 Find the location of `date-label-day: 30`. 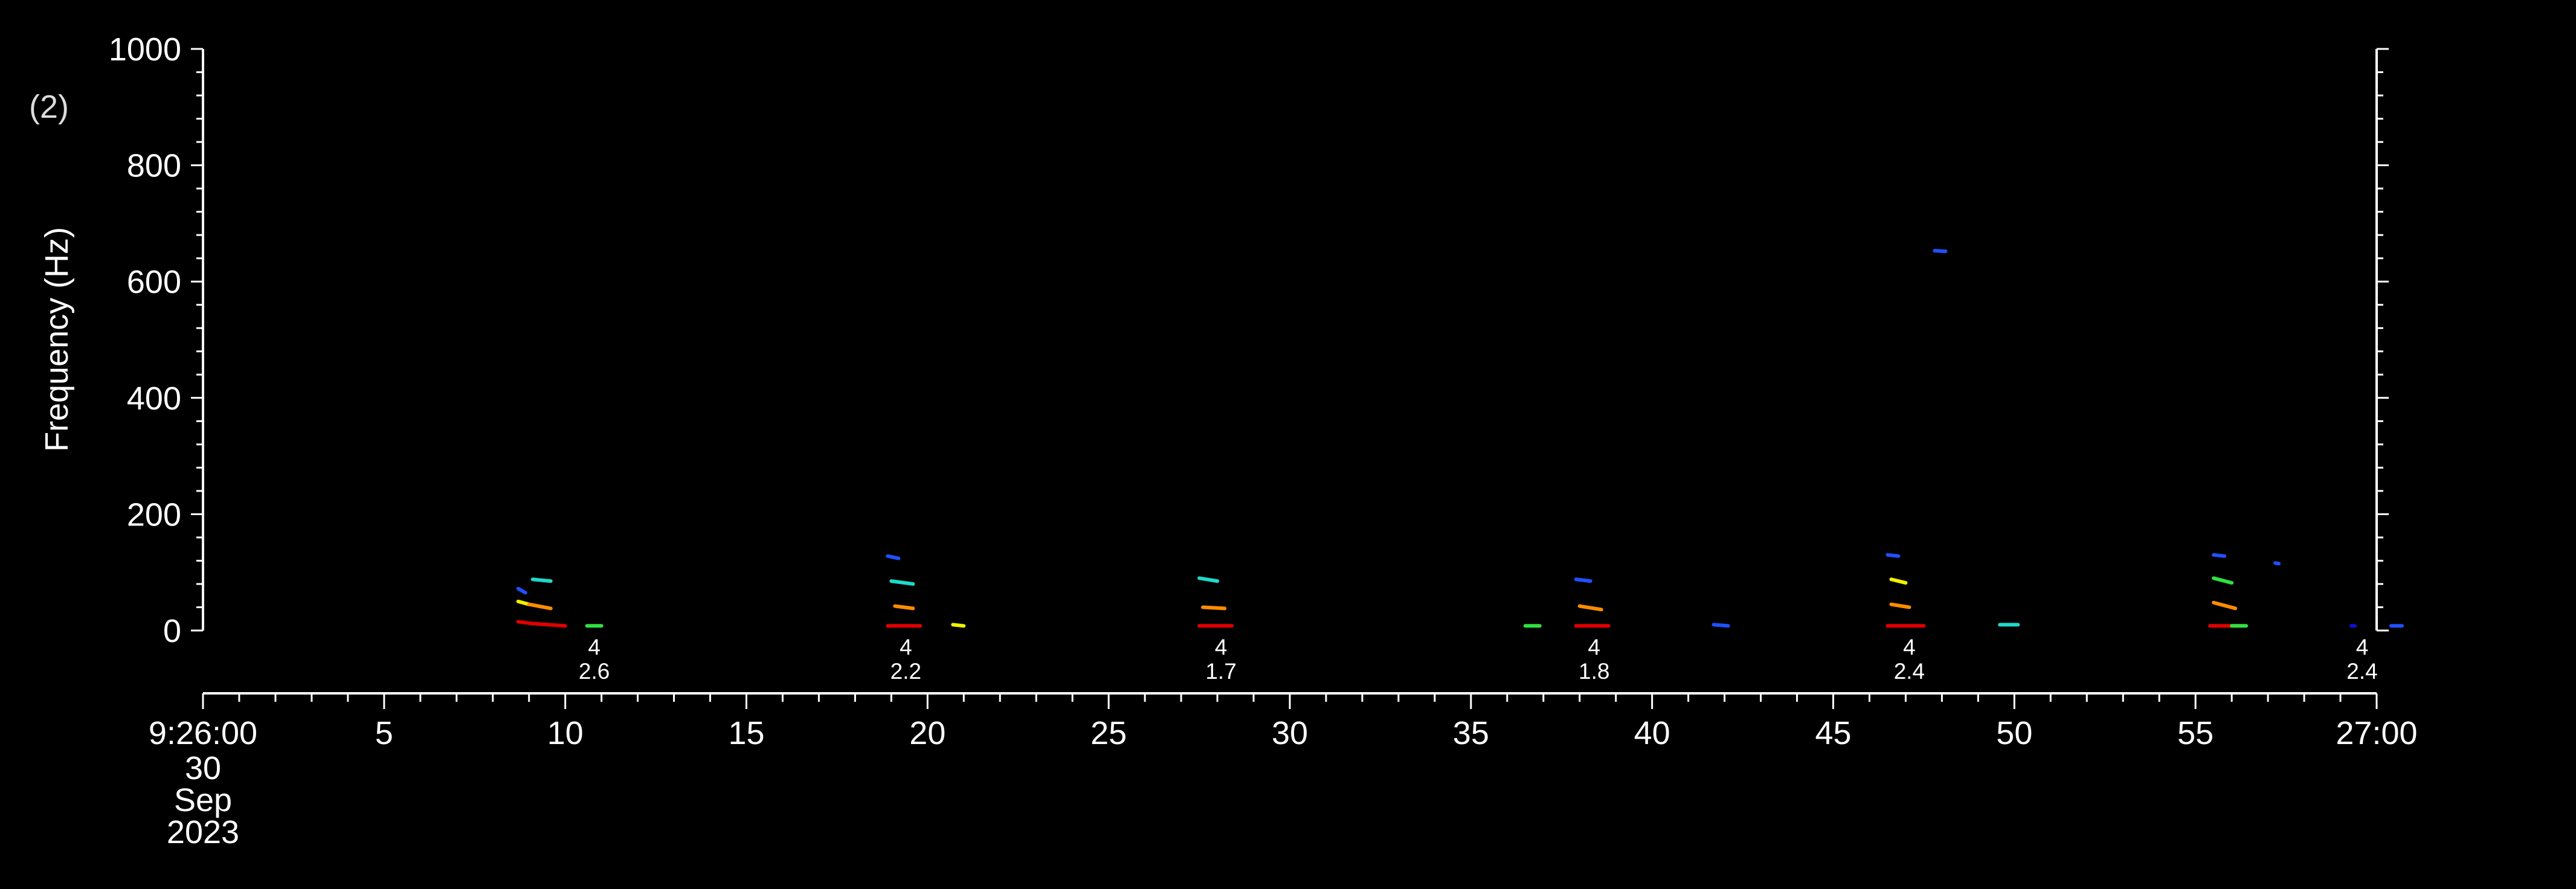

date-label-day: 30 is located at coordinates (203, 768).